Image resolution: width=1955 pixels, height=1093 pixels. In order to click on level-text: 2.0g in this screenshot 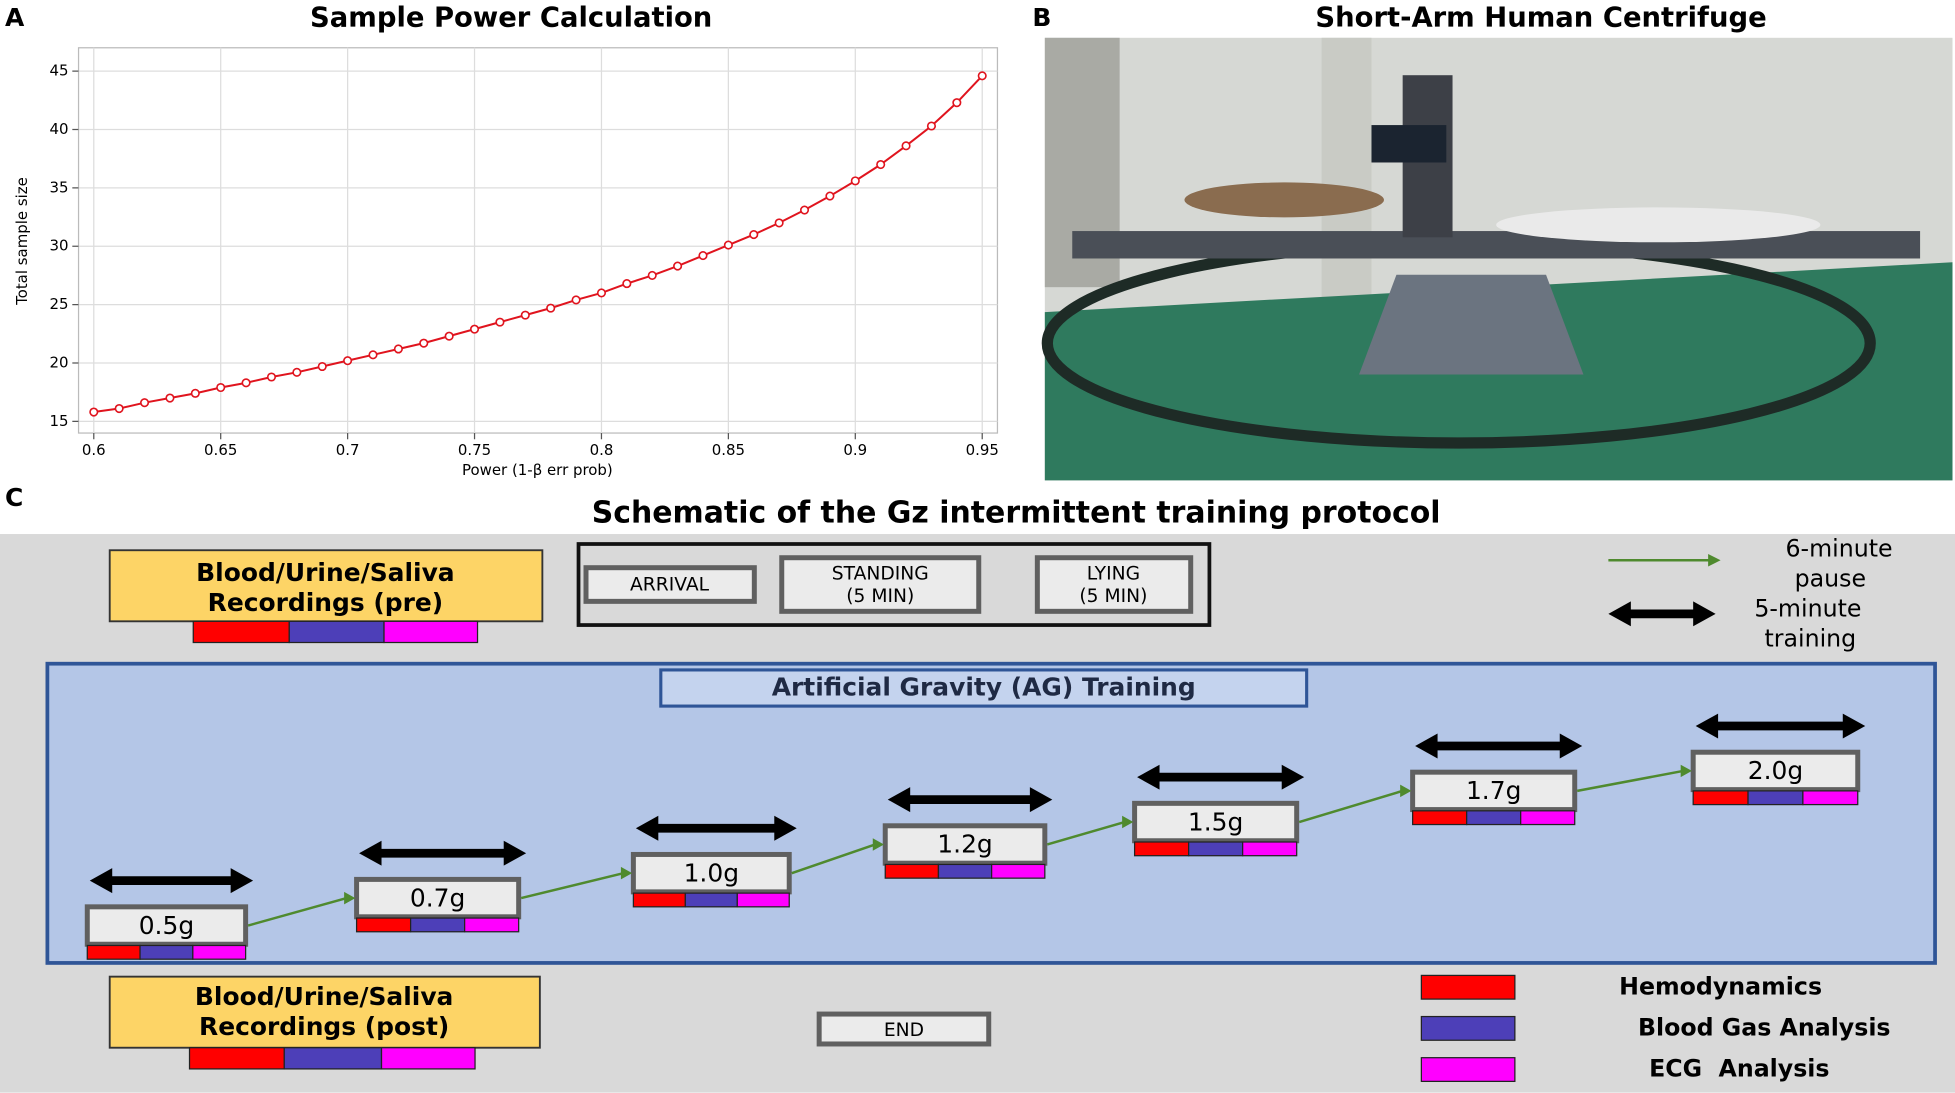, I will do `click(1775, 770)`.